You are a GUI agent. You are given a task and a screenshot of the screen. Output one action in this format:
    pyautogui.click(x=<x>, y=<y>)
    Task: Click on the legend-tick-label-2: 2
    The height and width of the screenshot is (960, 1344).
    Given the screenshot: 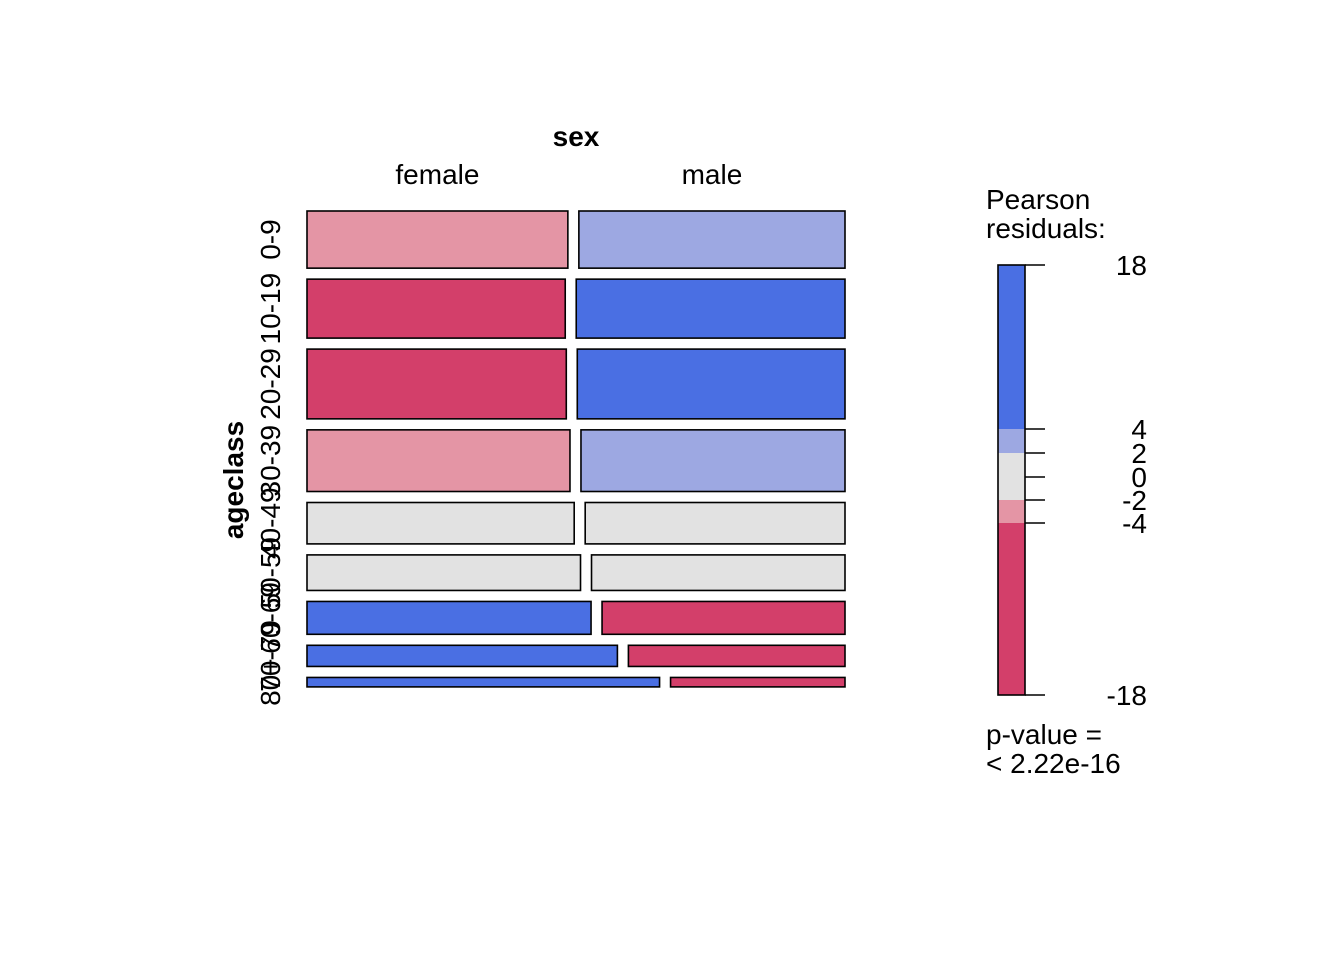 What is the action you would take?
    pyautogui.click(x=1139, y=453)
    